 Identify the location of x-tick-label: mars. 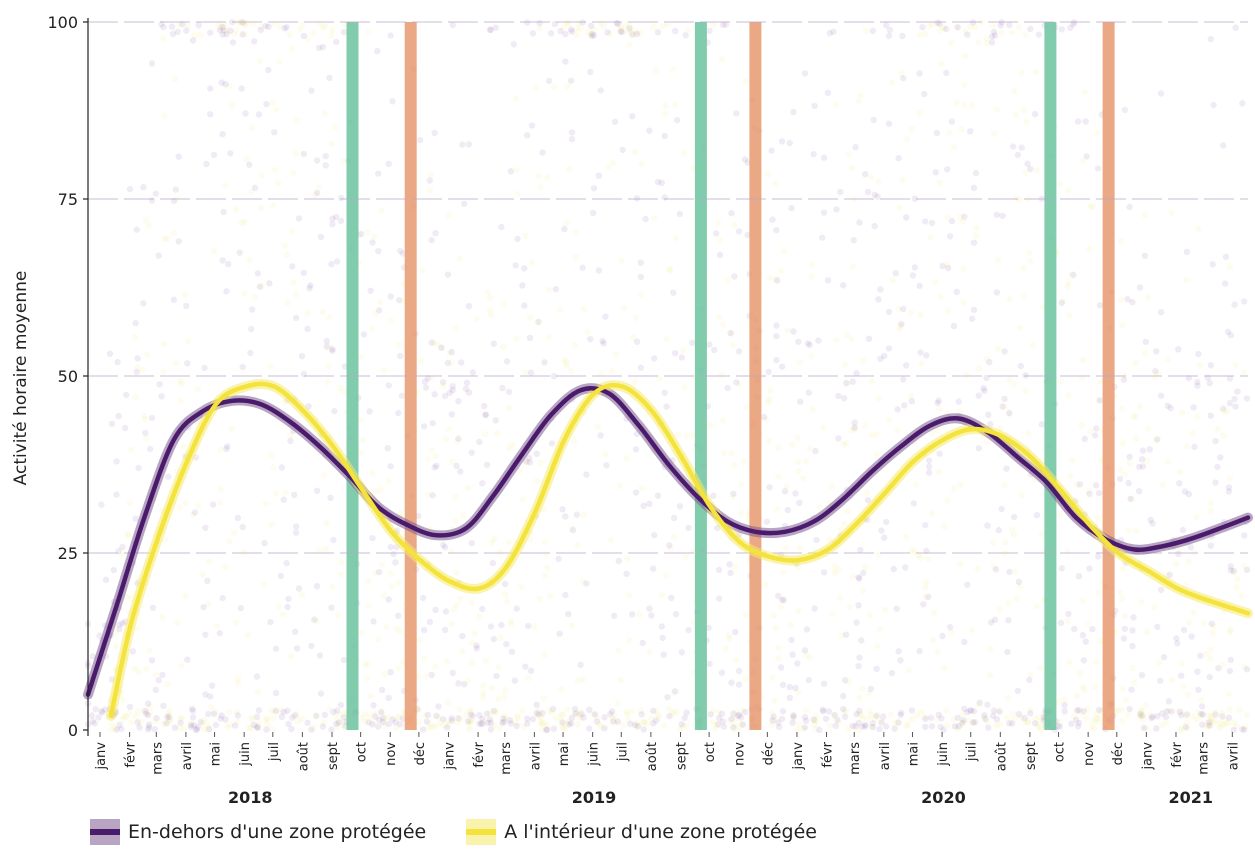
(855, 758).